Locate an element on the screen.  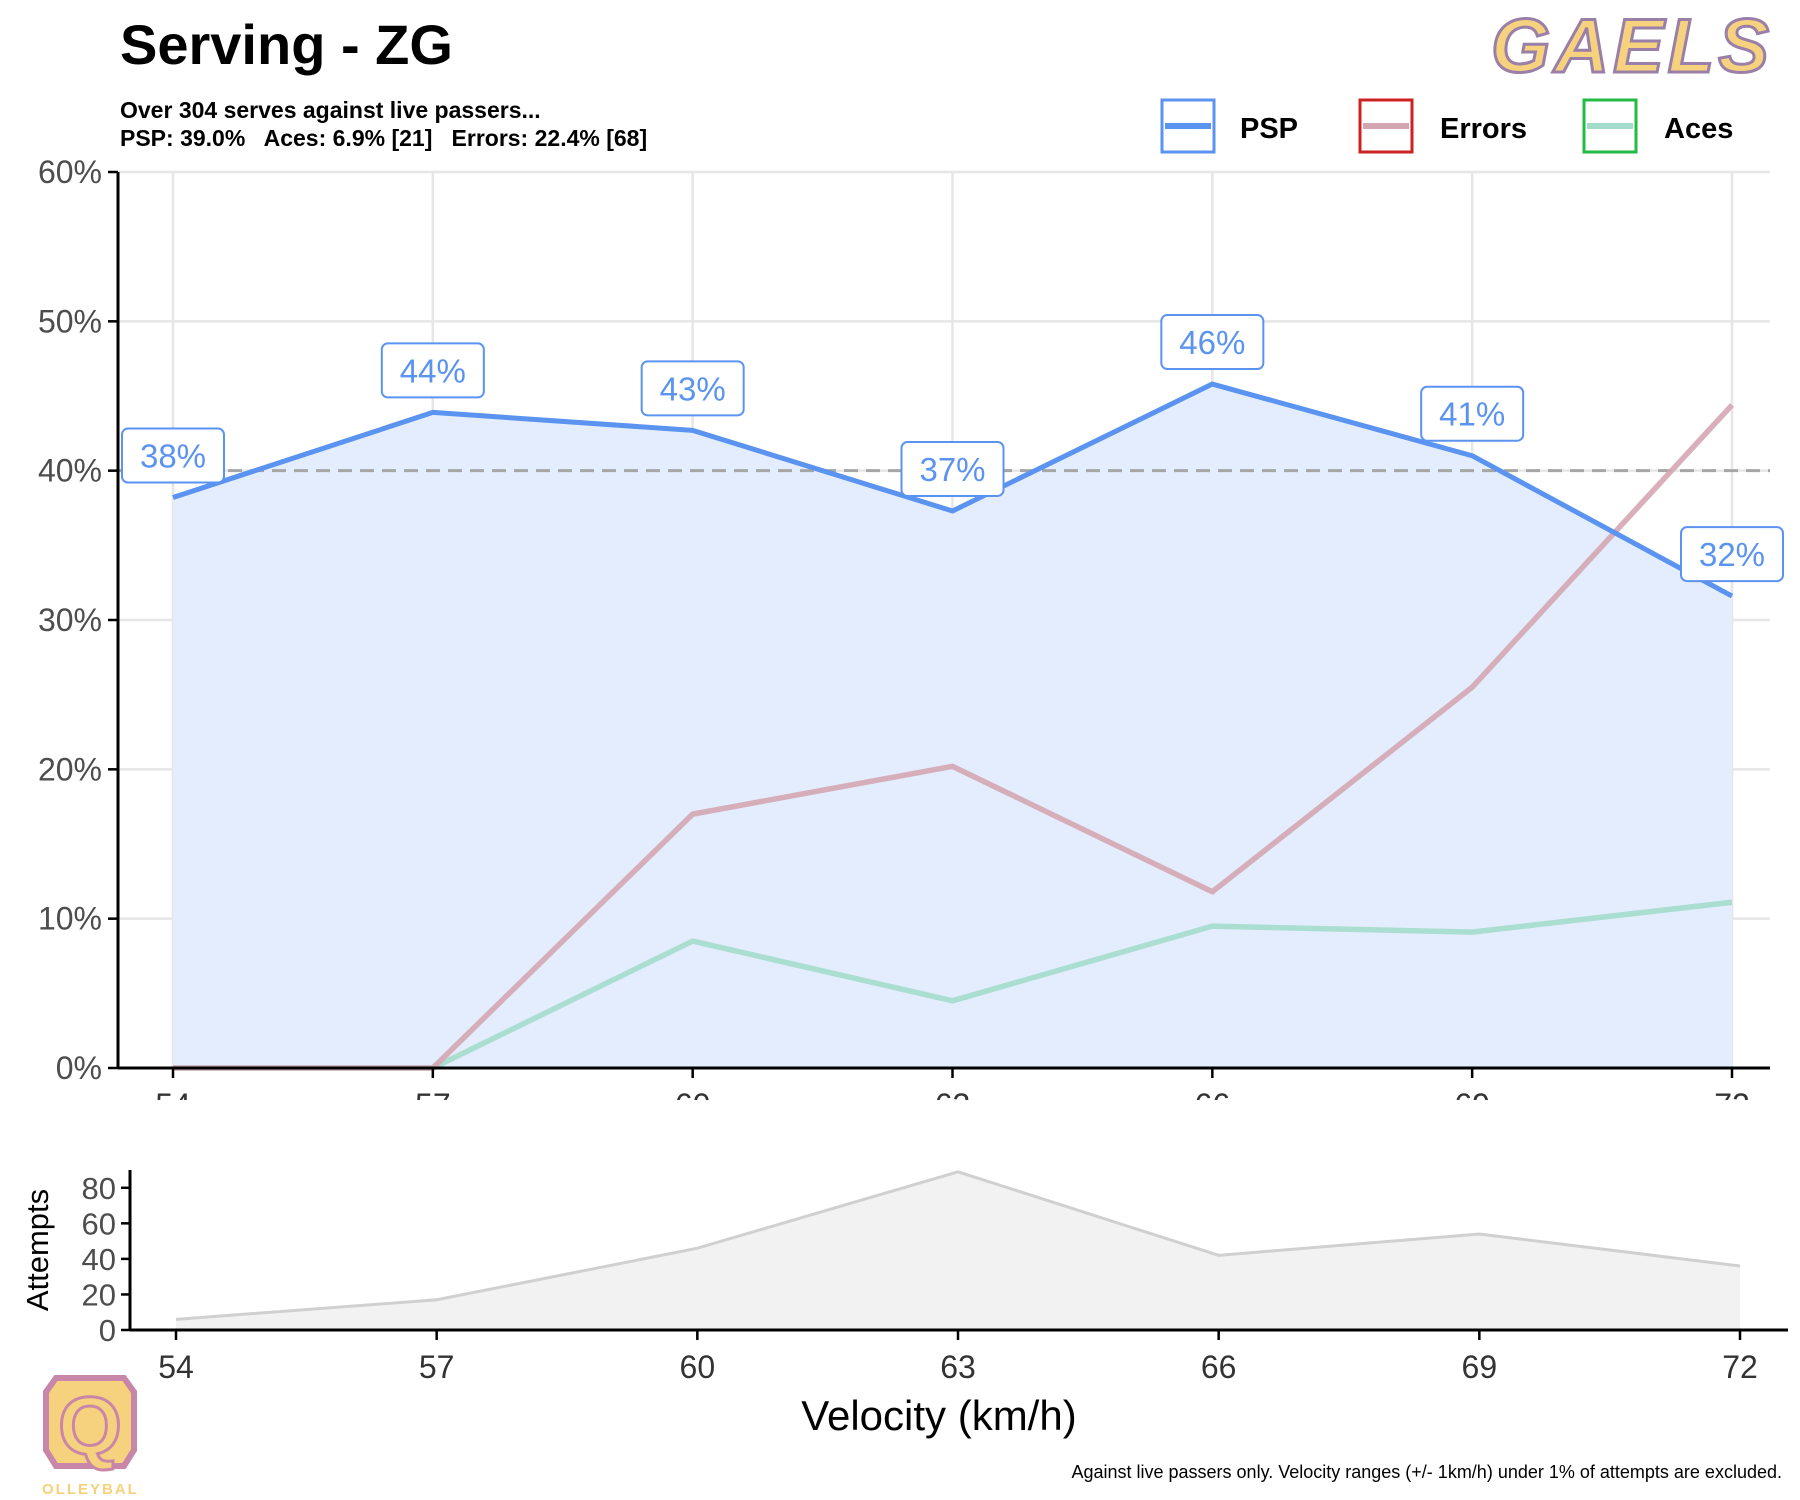
y-tick-label: 0% is located at coordinates (79, 1068).